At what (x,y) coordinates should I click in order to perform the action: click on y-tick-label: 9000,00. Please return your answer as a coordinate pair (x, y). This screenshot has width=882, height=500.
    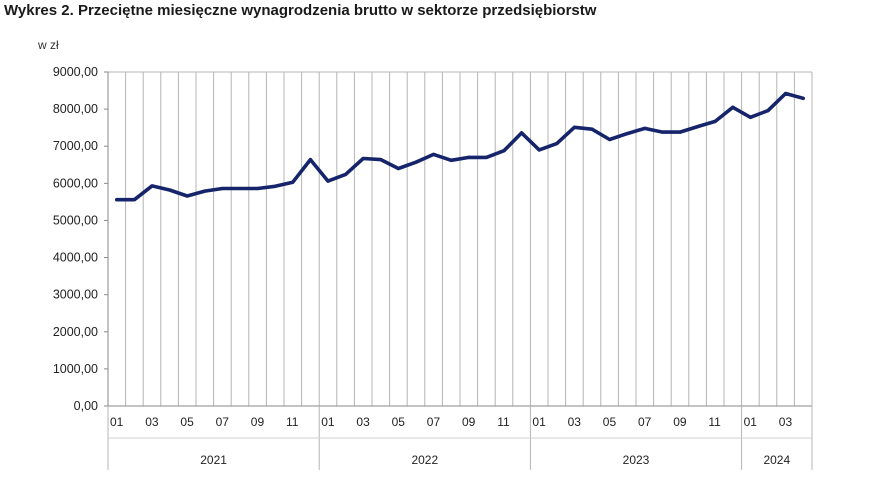
    Looking at the image, I should click on (75, 72).